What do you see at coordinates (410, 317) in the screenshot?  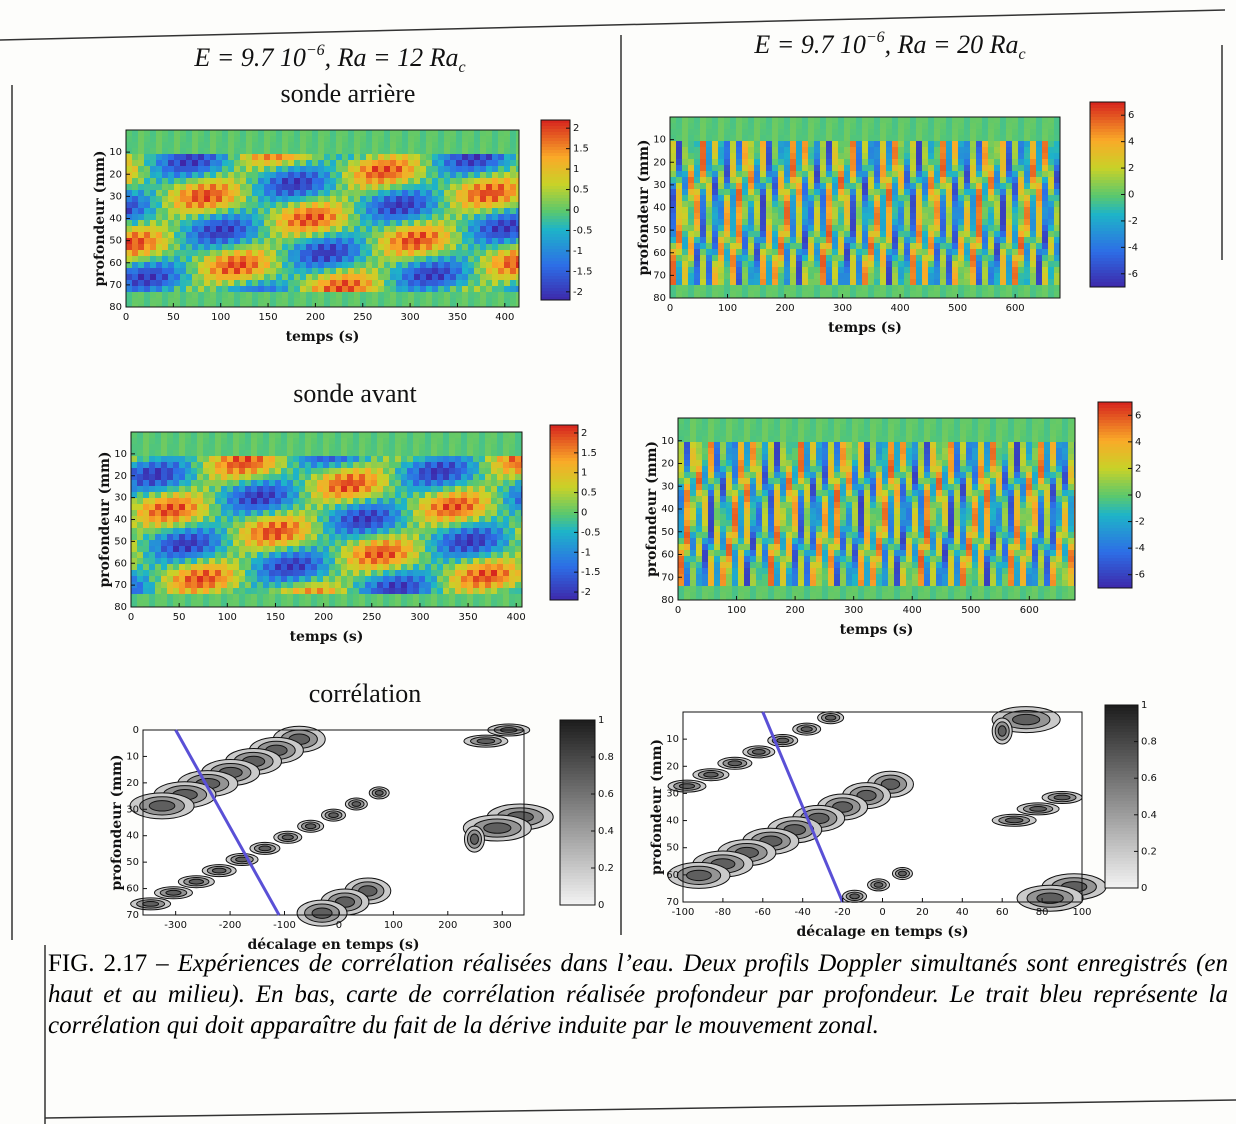 I see `x-tick-label: 300` at bounding box center [410, 317].